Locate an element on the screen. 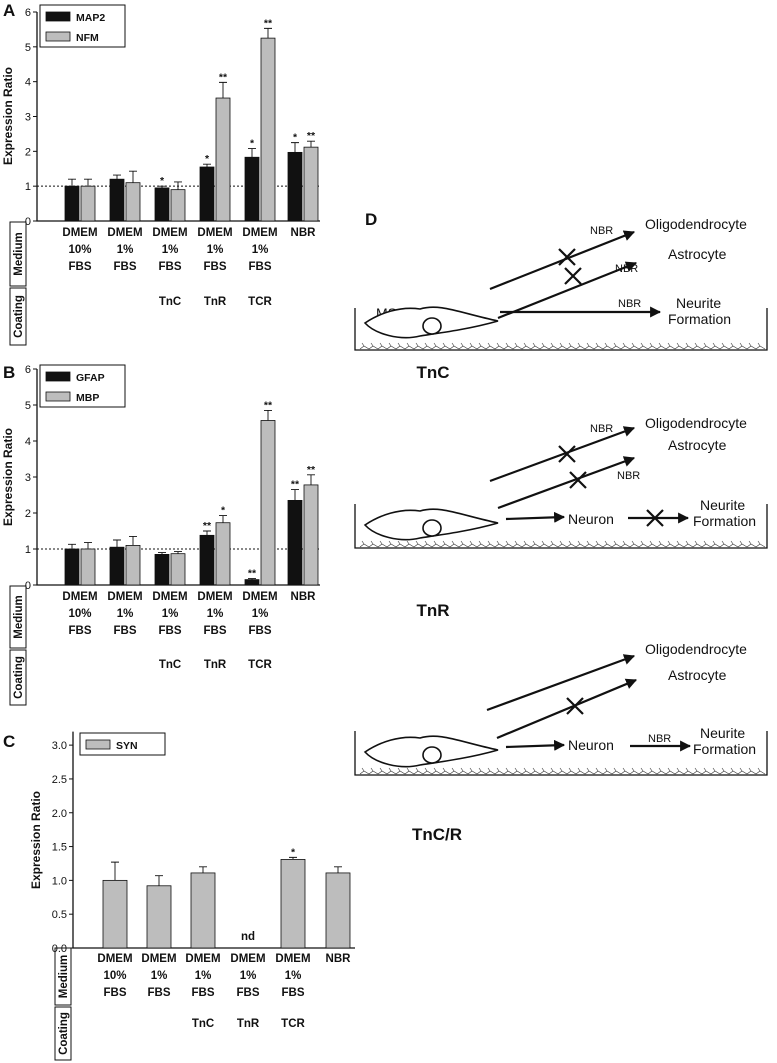 The width and height of the screenshot is (777, 1063). row-label: Medium is located at coordinates (19, 253).